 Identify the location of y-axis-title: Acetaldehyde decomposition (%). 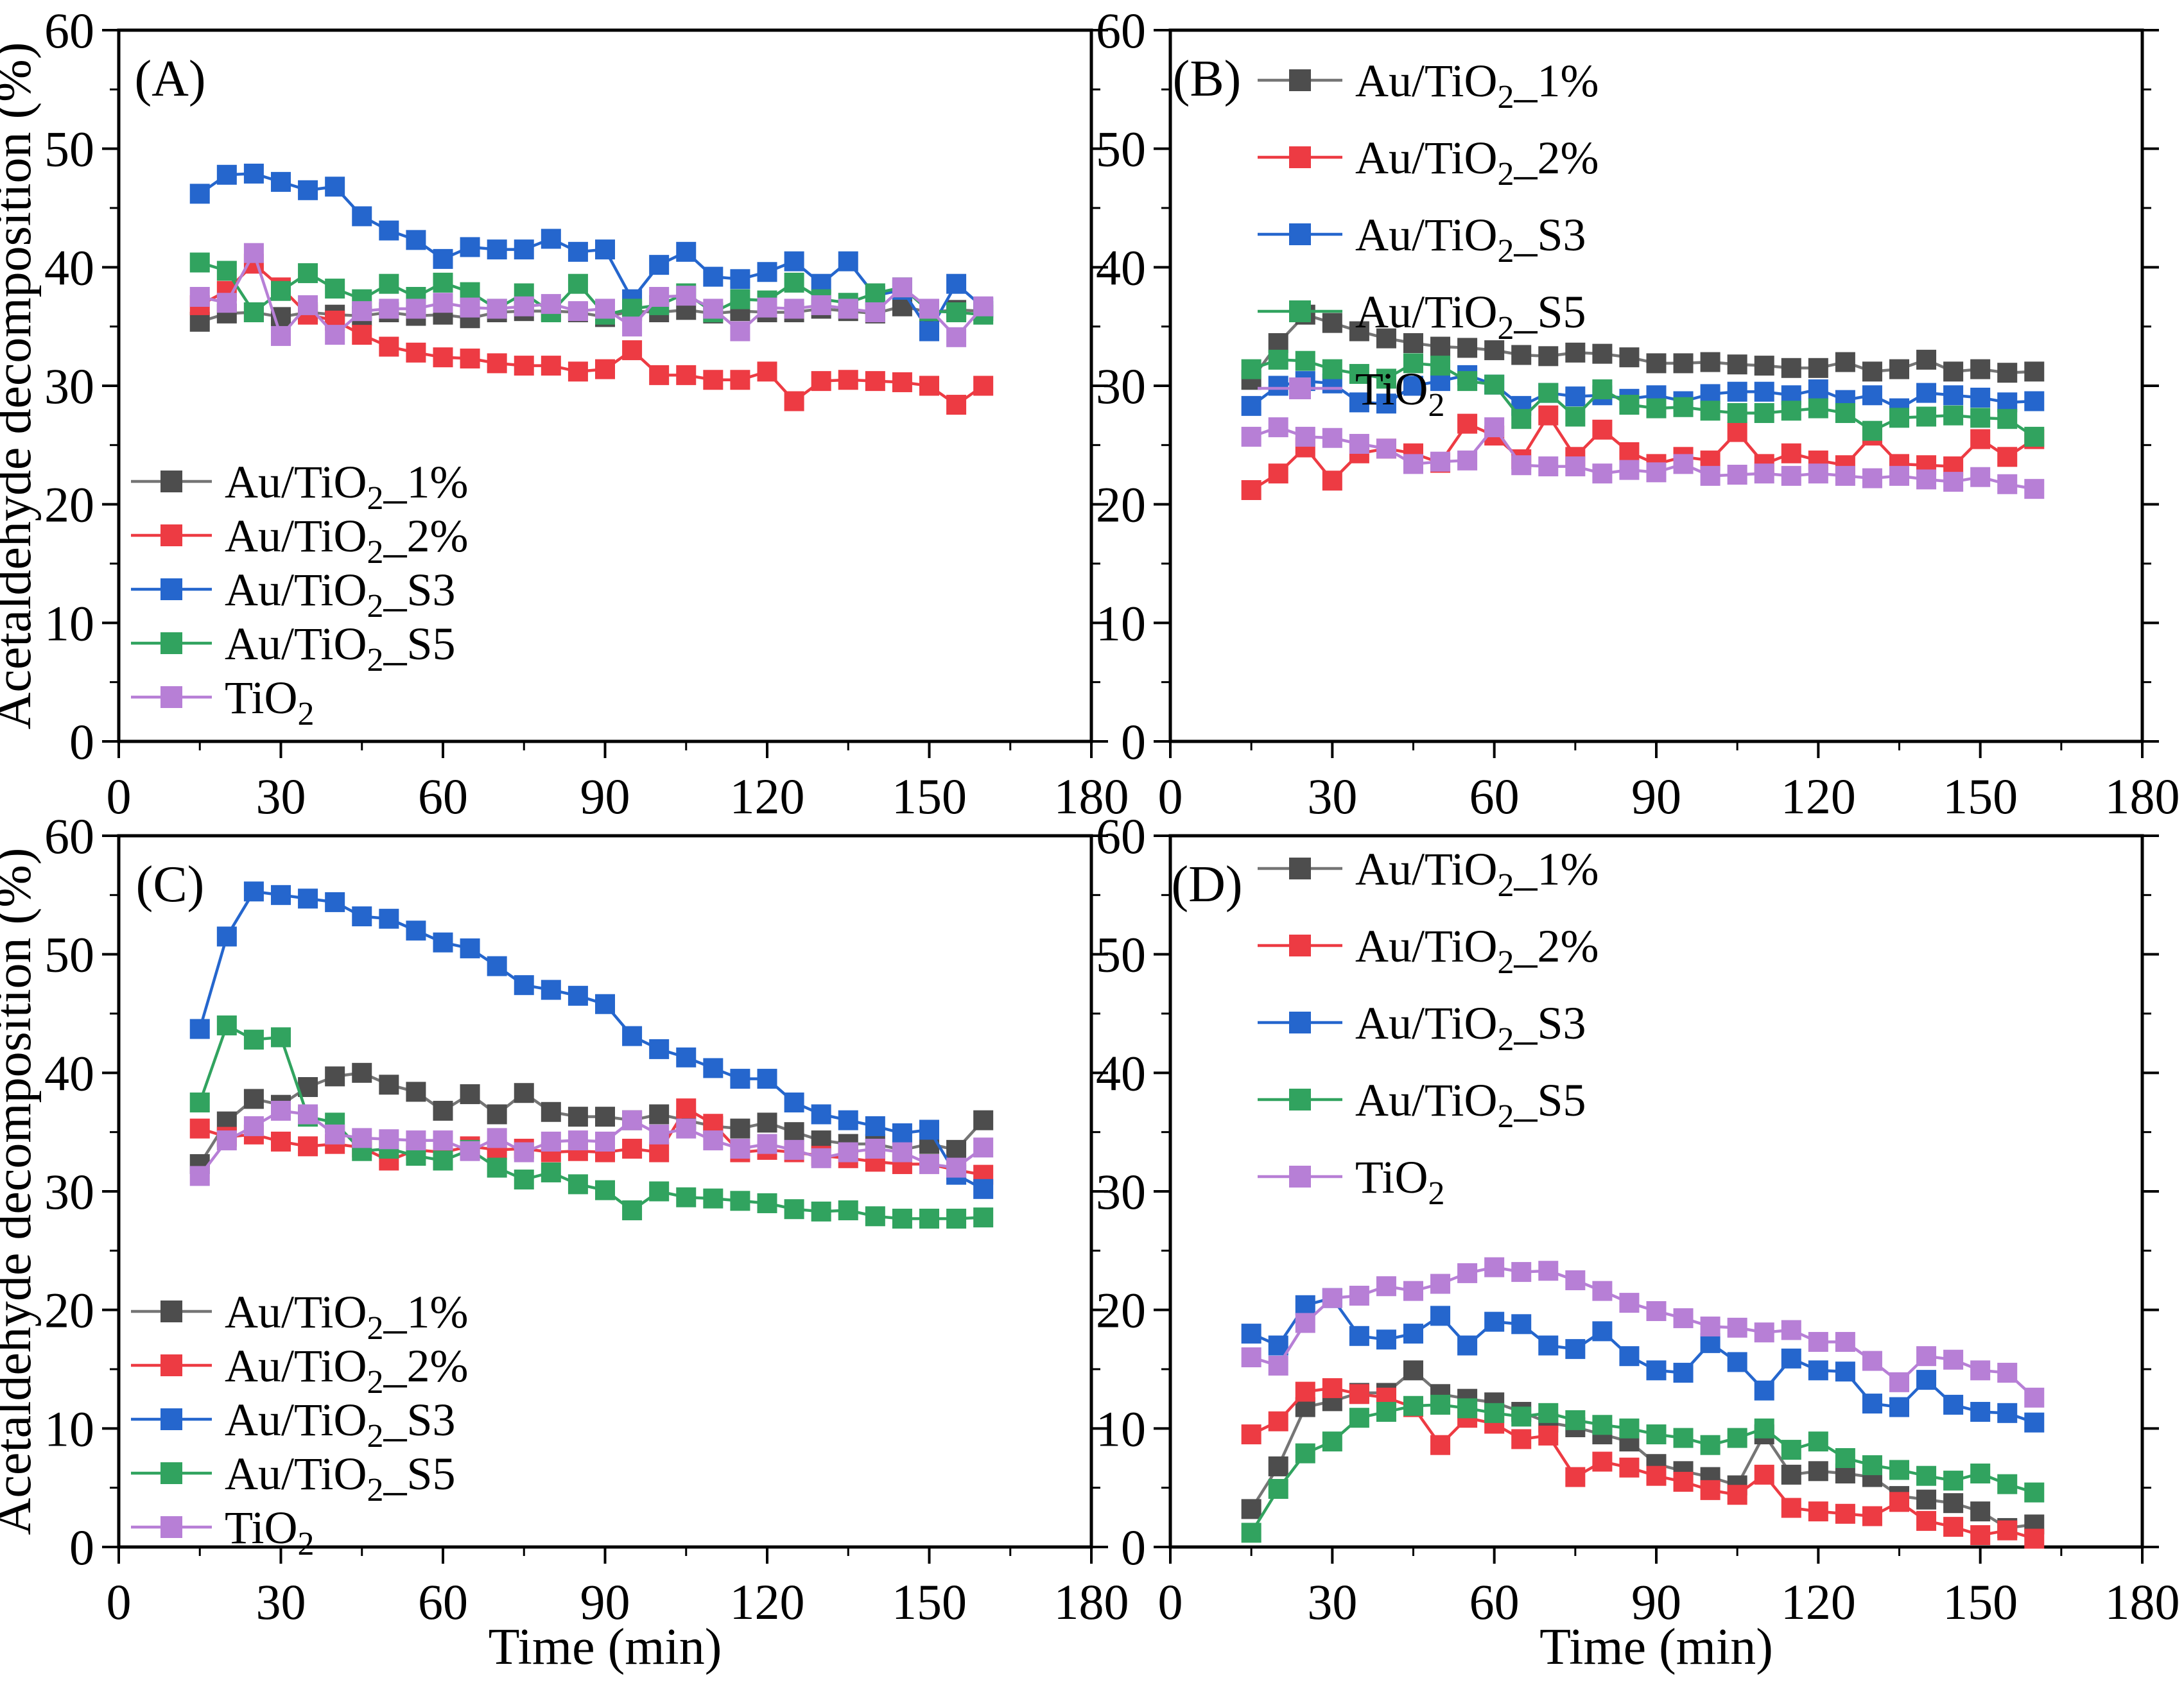
(21, 1191).